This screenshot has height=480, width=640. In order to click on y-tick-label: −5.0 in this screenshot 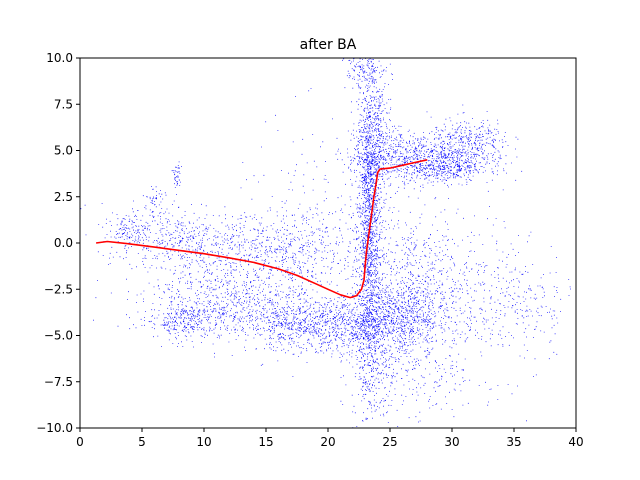, I will do `click(58, 336)`.